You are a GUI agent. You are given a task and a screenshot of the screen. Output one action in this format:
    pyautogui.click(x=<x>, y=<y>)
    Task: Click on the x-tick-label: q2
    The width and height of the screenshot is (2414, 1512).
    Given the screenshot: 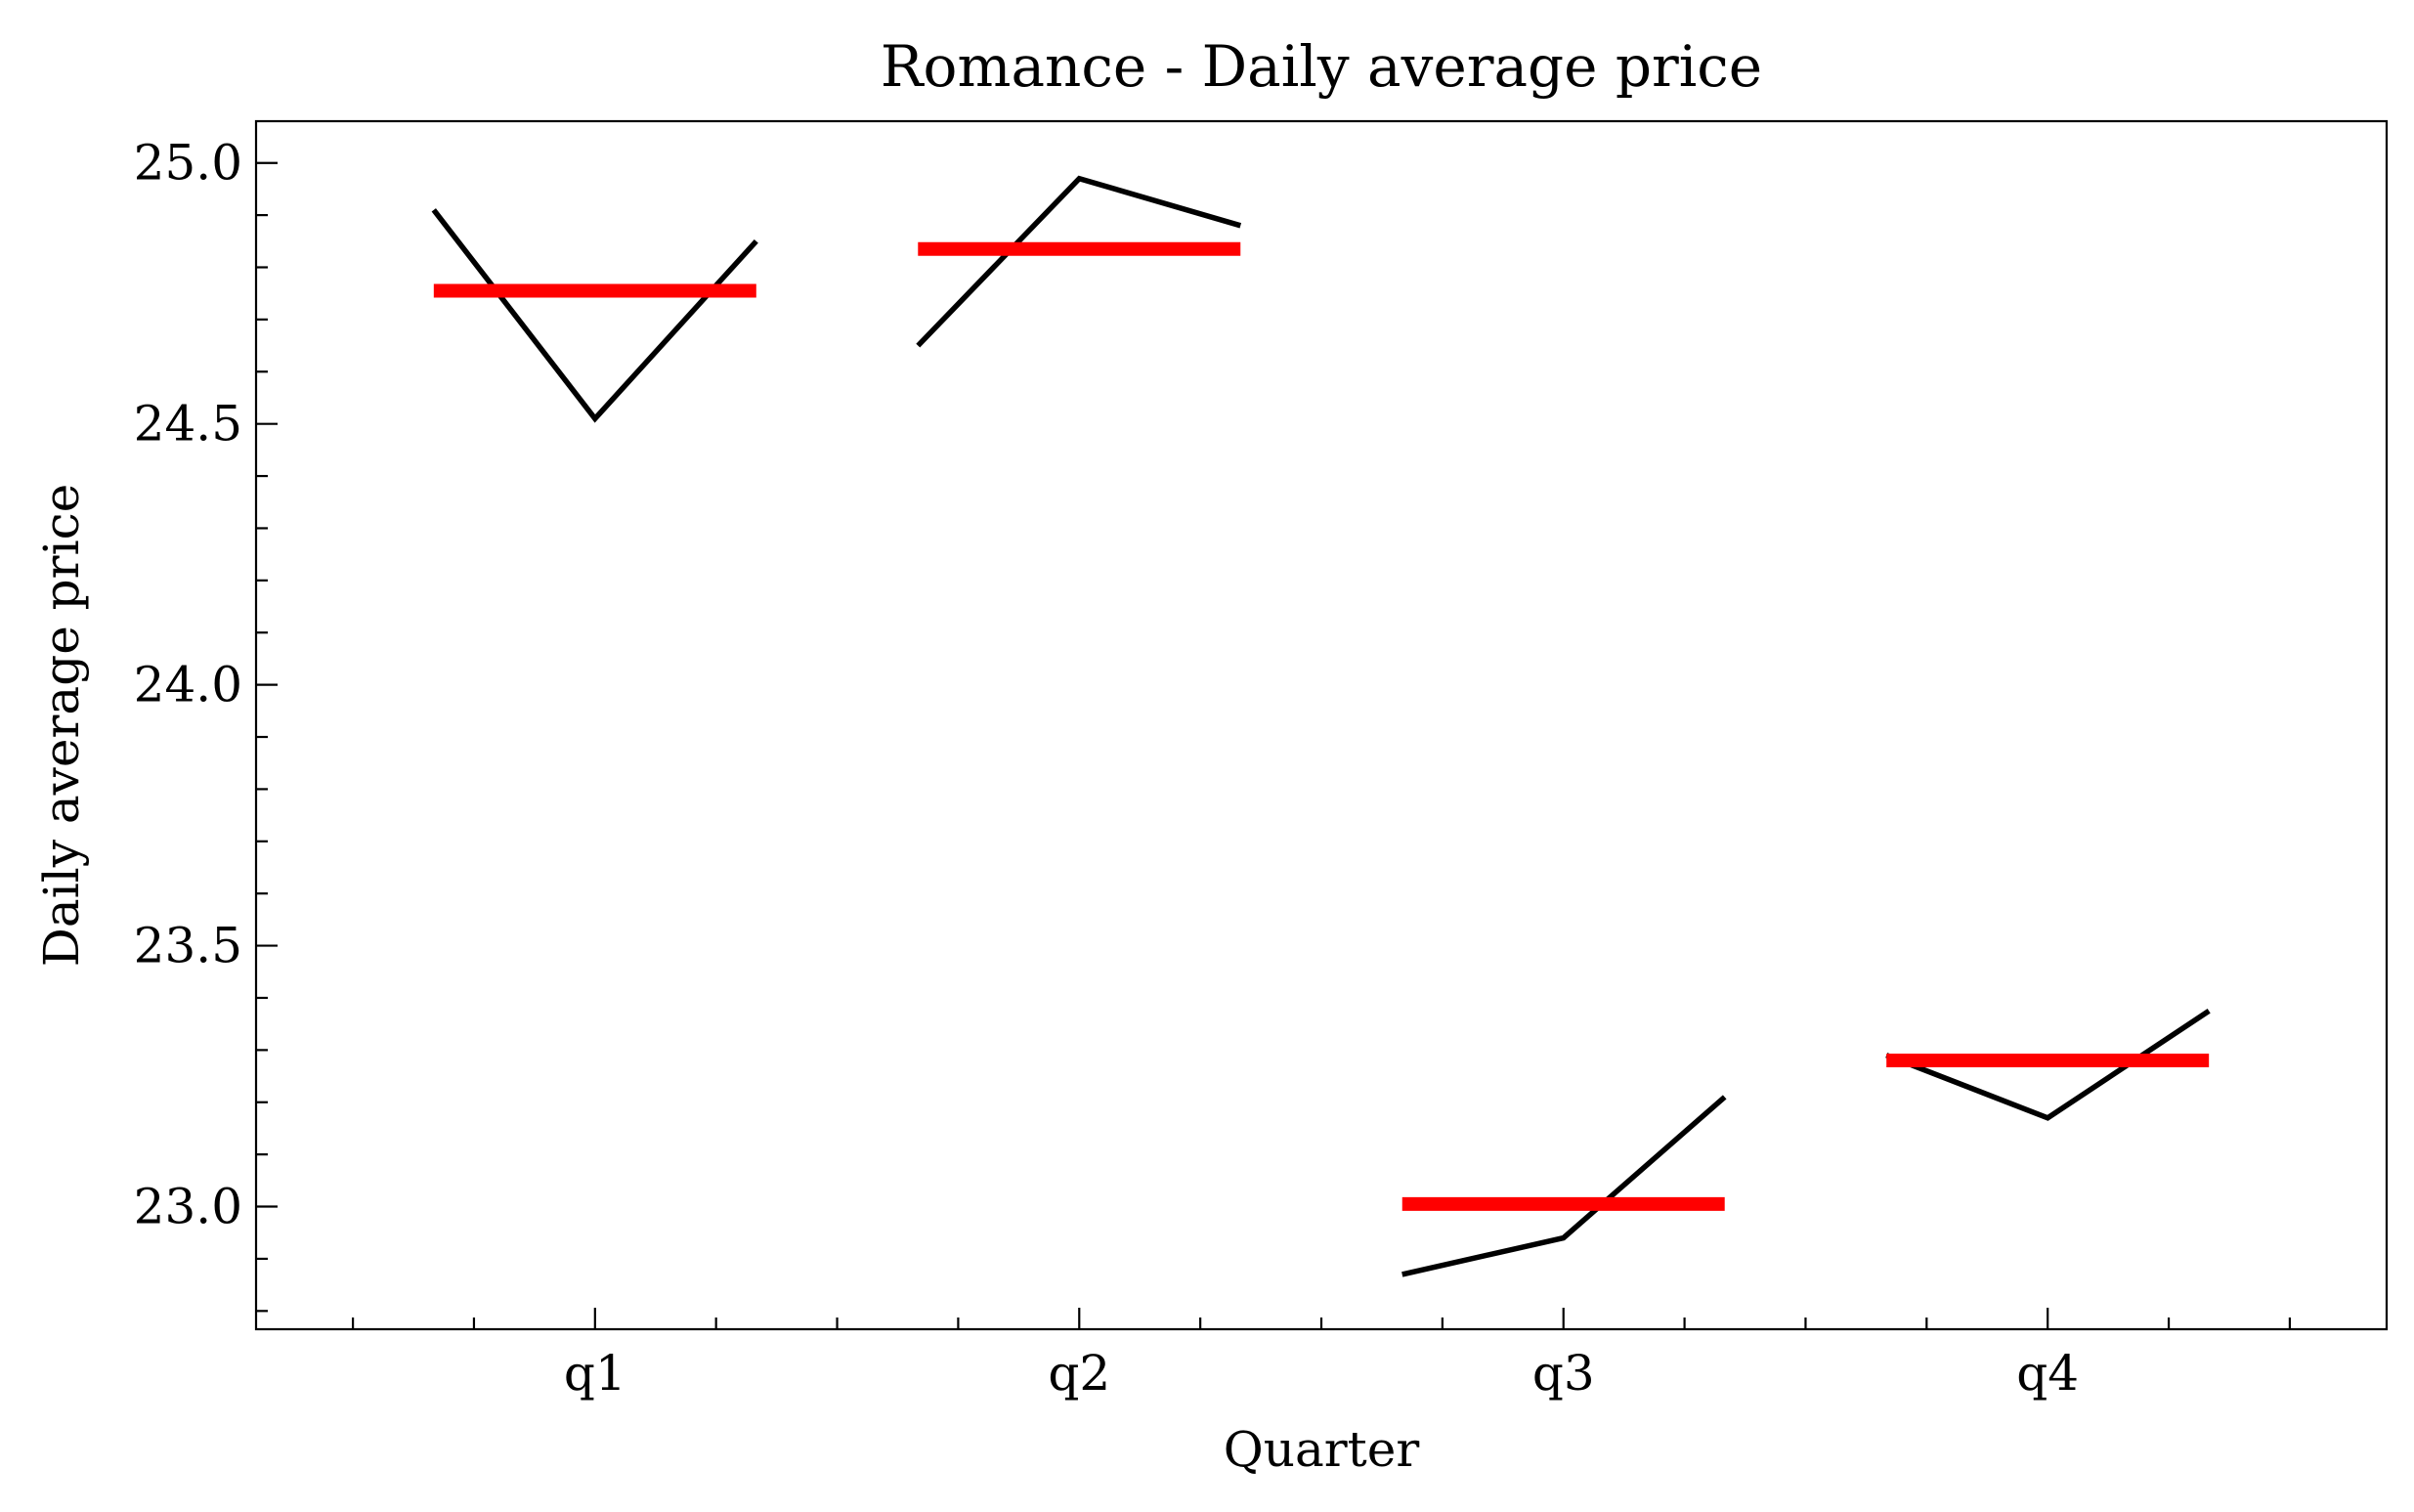 What is the action you would take?
    pyautogui.click(x=1079, y=1373)
    